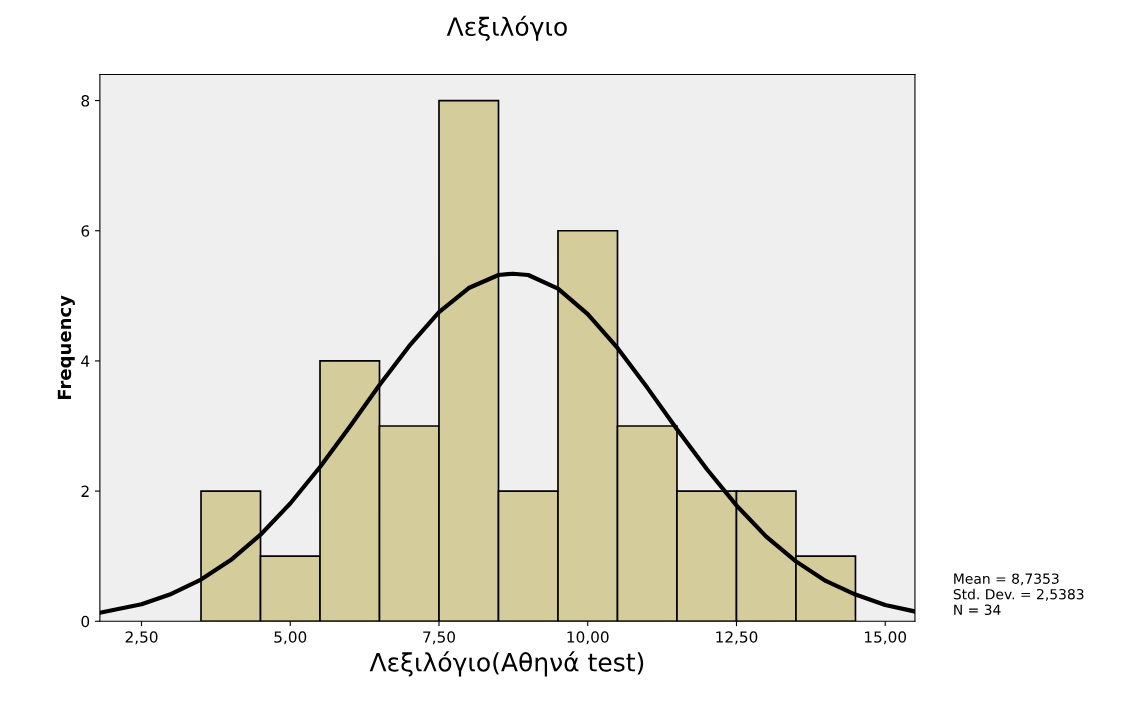 The image size is (1148, 710). I want to click on text: Std. Dev. = 2,5383, so click(1018, 594).